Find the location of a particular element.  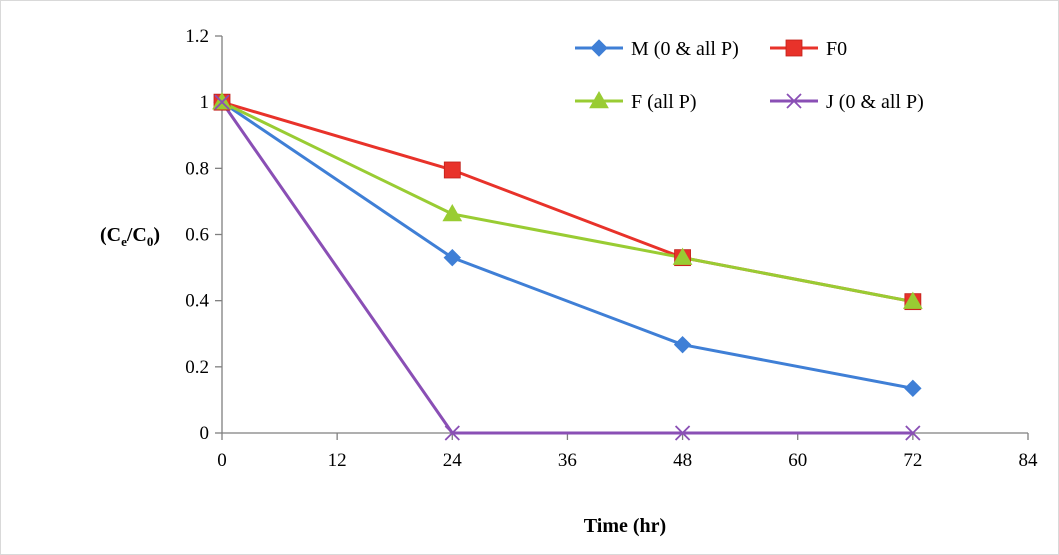

x-axis-title: Time (hr) is located at coordinates (625, 526).